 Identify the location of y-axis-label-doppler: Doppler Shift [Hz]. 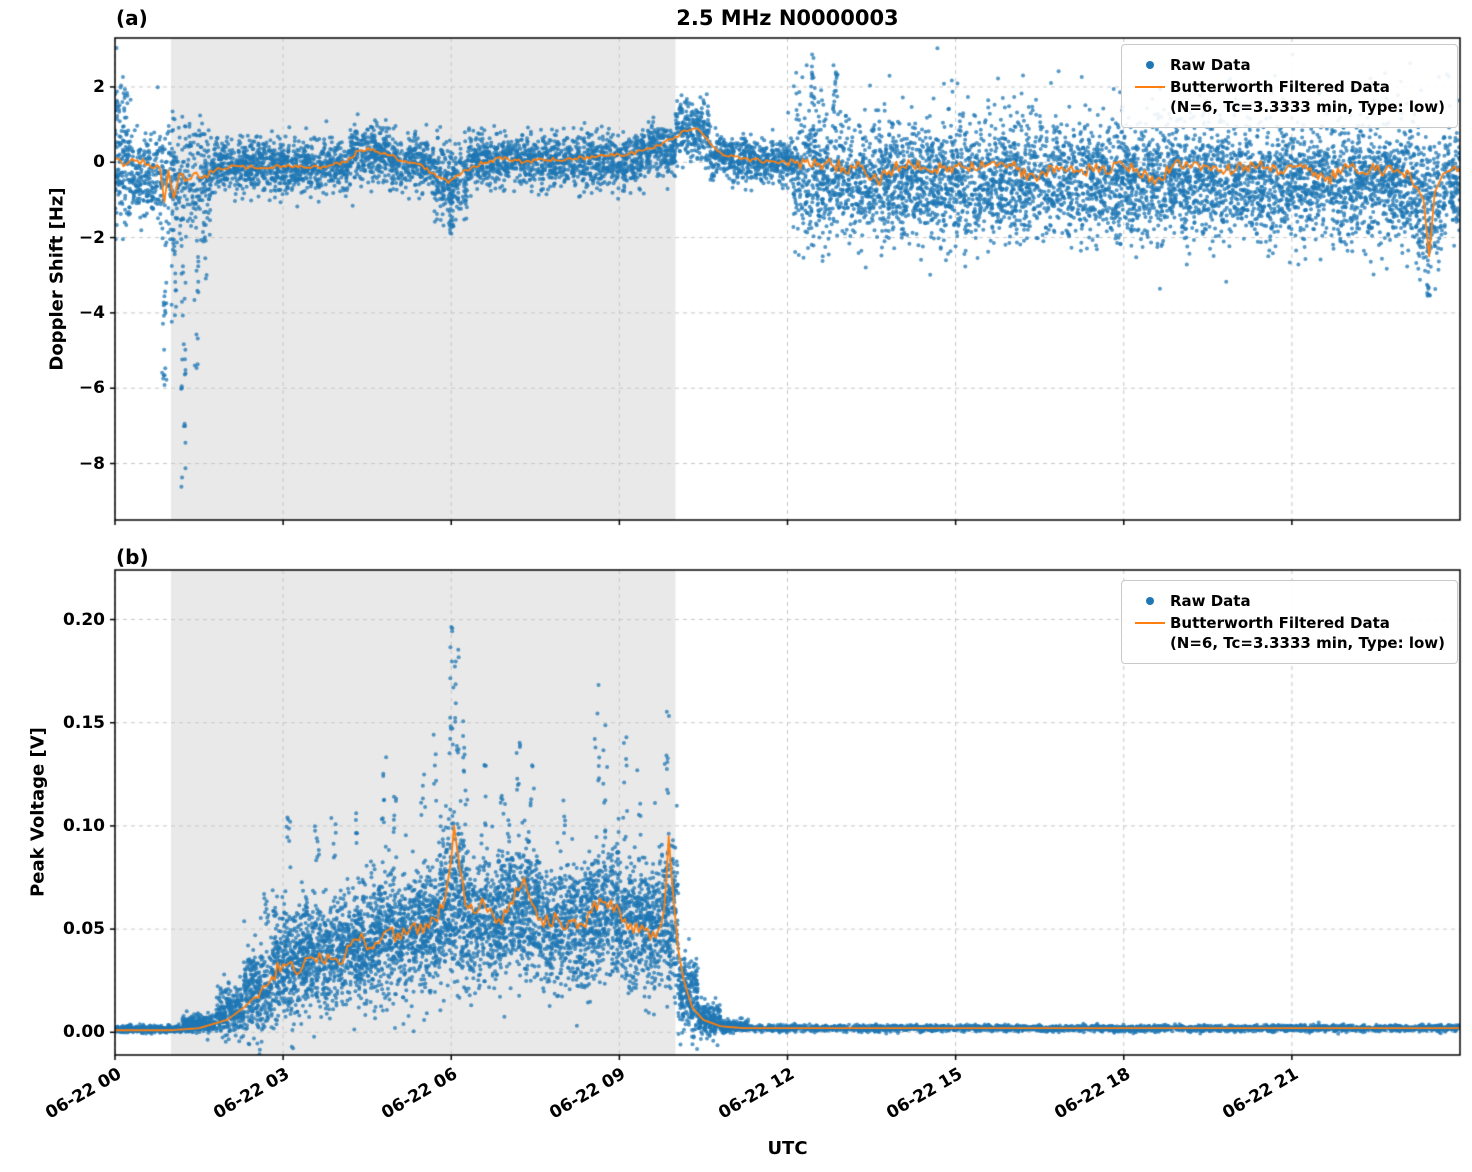
(57, 279).